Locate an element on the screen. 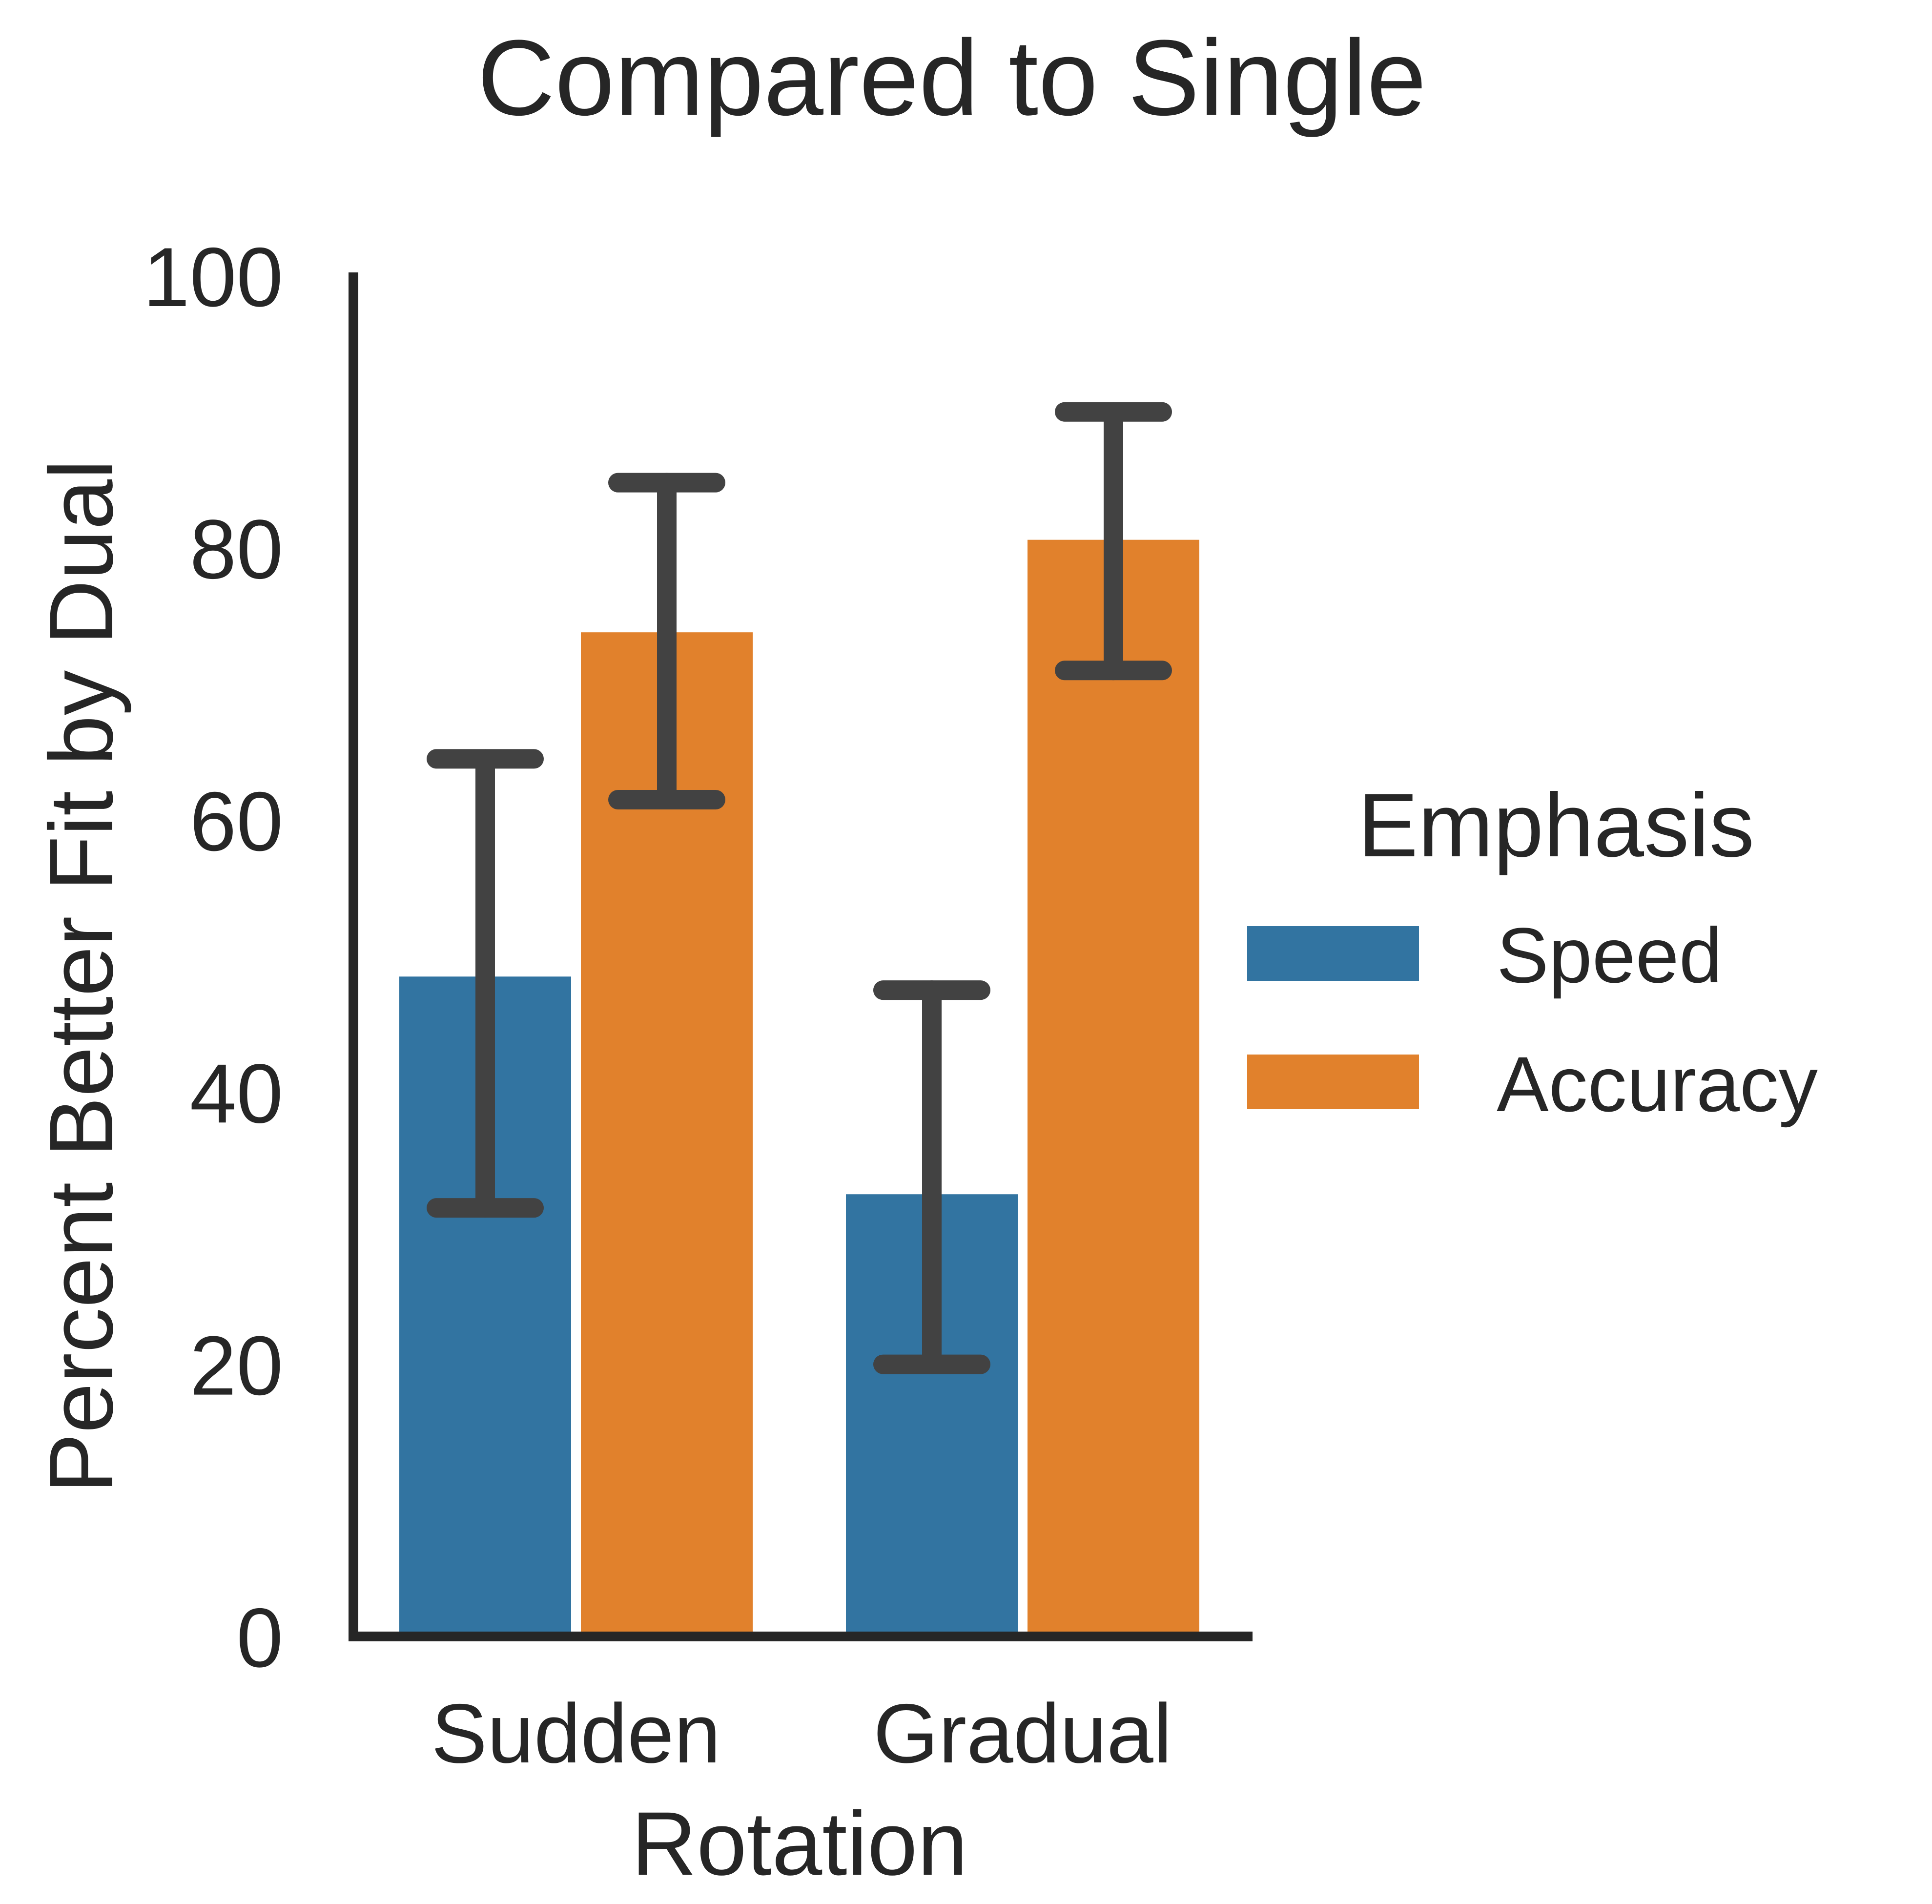 The width and height of the screenshot is (1932, 1904). legend-label-speed: Speed is located at coordinates (1610, 955).